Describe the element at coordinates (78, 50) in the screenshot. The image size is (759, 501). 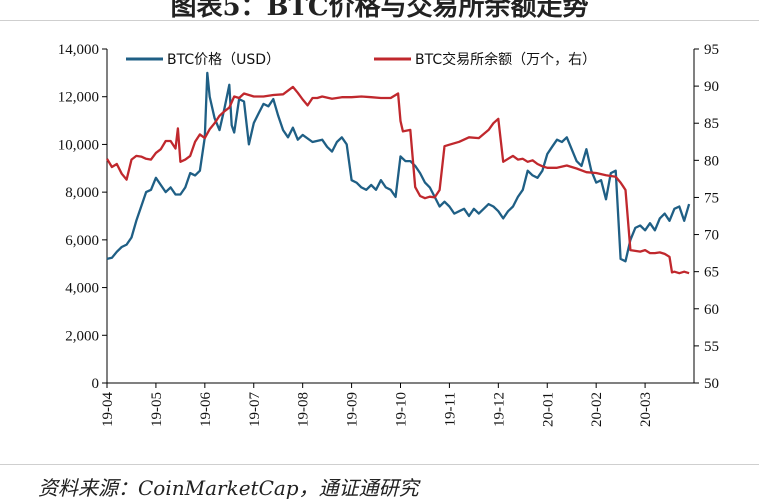
I see `left-tick-label: 14,000` at that location.